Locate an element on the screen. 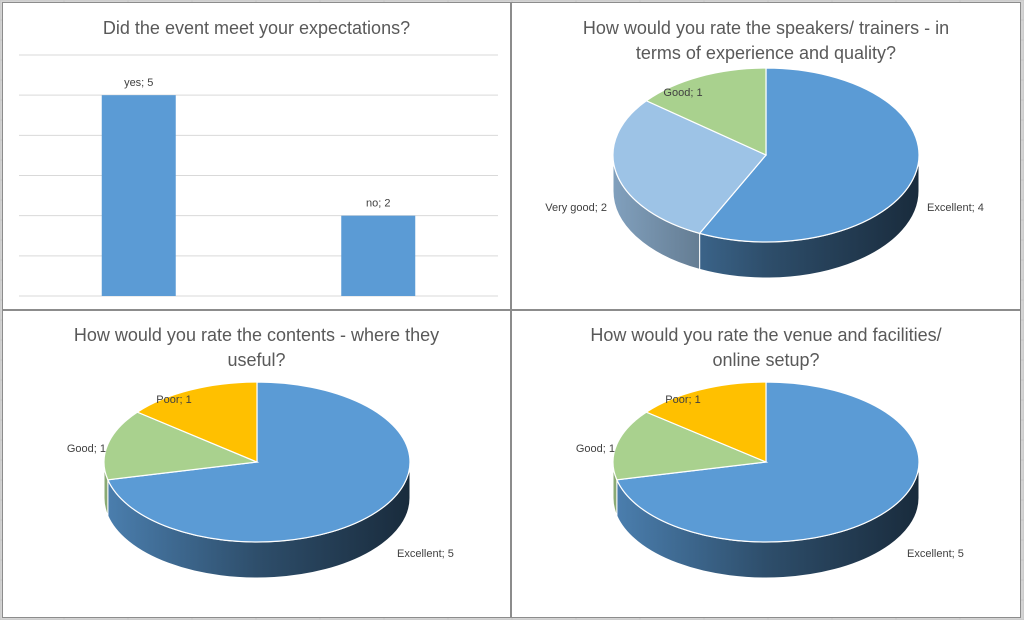 The height and width of the screenshot is (620, 1024). data-label-excellent: Excellent; 4 is located at coordinates (955, 208).